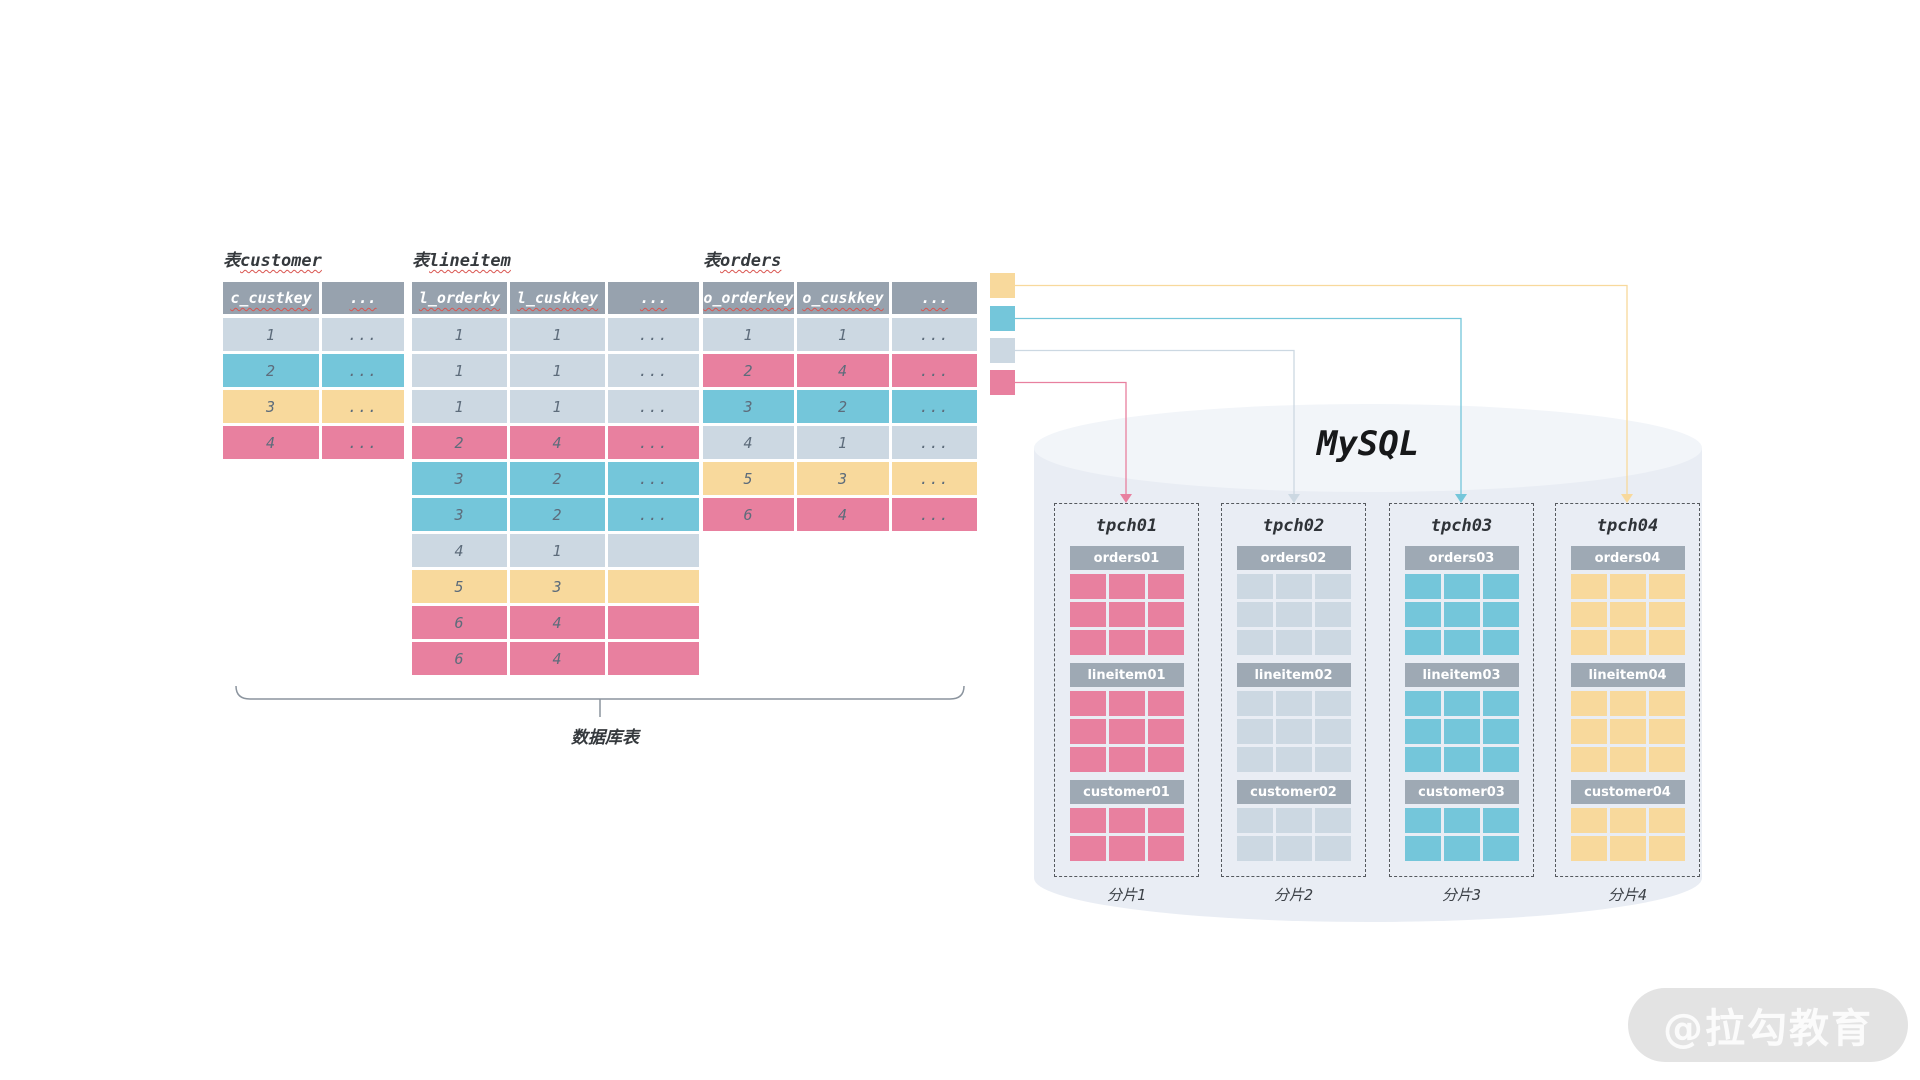 This screenshot has height=1080, width=1920. What do you see at coordinates (1002, 382) in the screenshot?
I see `legend-swatch-pink` at bounding box center [1002, 382].